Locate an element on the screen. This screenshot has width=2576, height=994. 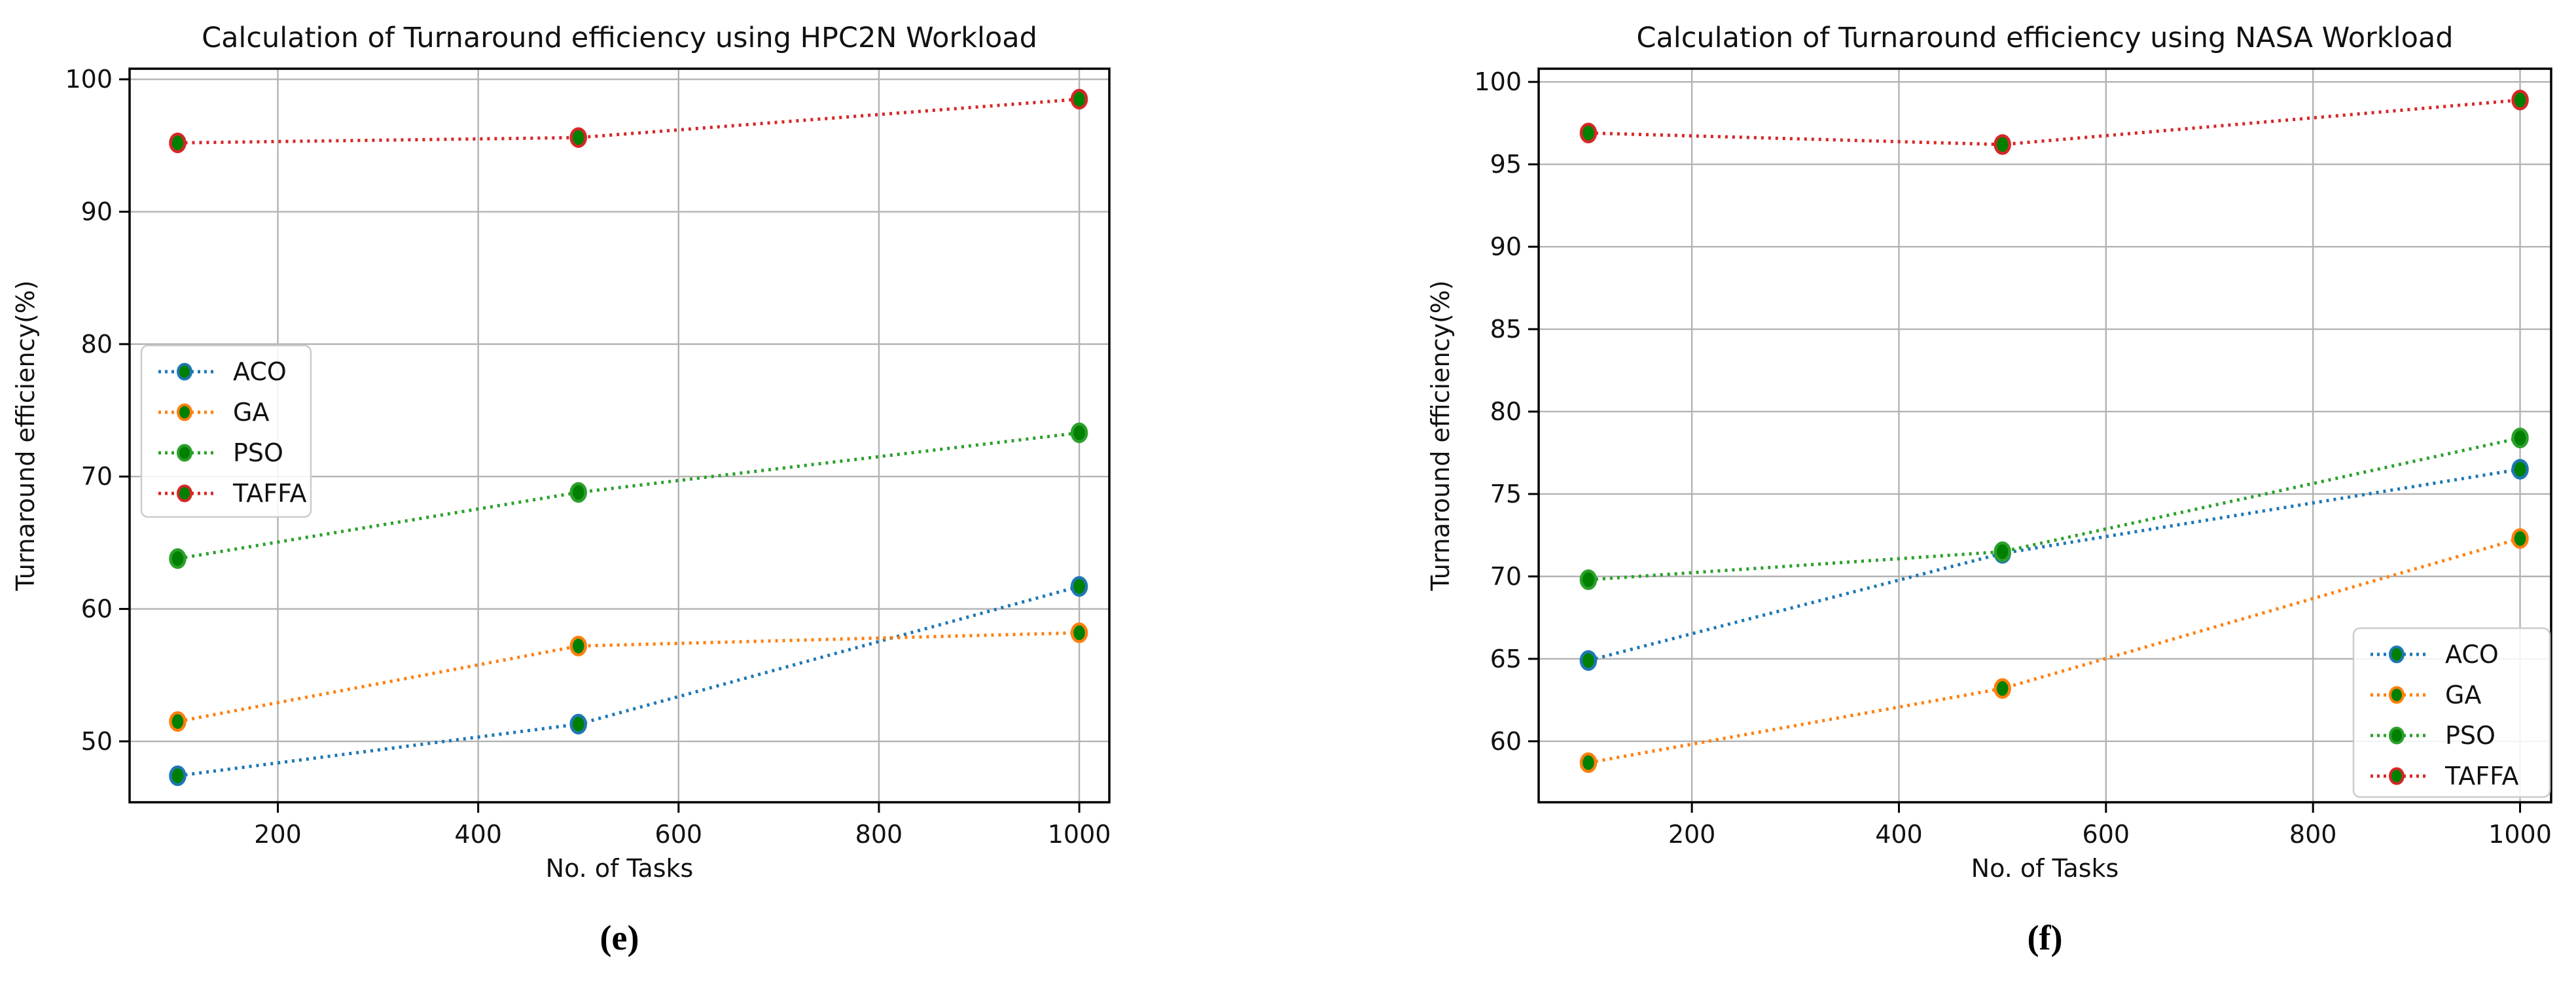
legend-box is located at coordinates (226, 431).